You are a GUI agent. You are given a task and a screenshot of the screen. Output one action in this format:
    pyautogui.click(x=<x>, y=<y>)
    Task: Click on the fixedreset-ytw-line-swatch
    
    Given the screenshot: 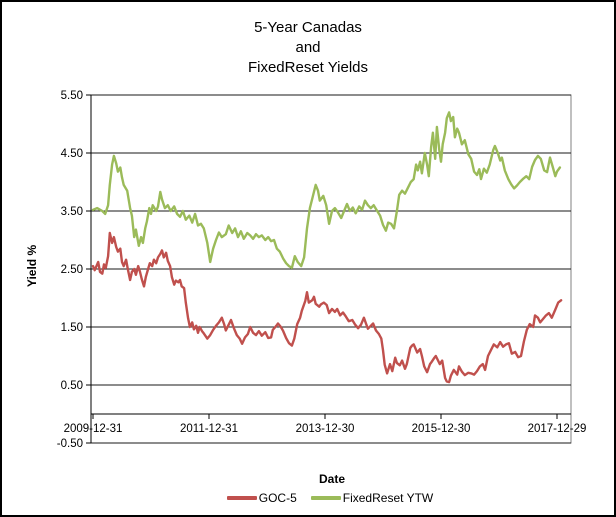 What is the action you would take?
    pyautogui.click(x=325, y=498)
    